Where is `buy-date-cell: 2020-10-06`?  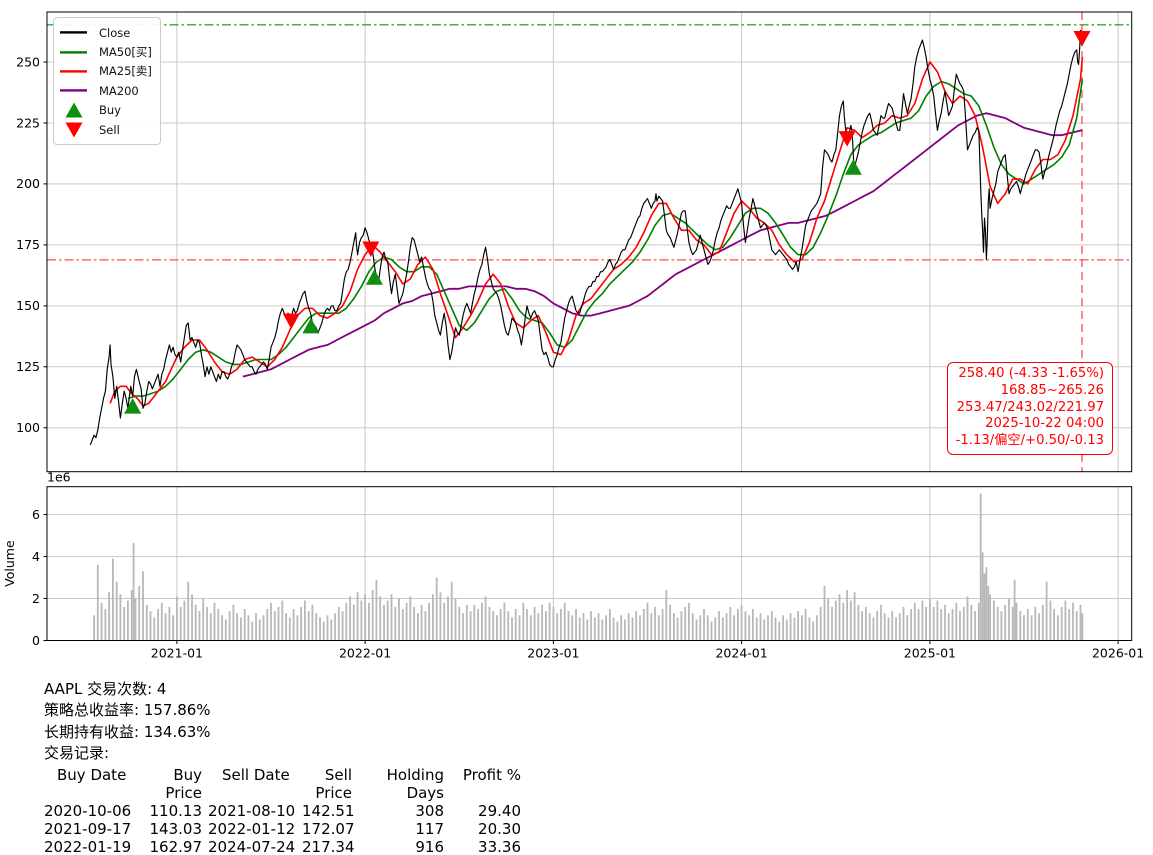
buy-date-cell: 2020-10-06 is located at coordinates (88, 811).